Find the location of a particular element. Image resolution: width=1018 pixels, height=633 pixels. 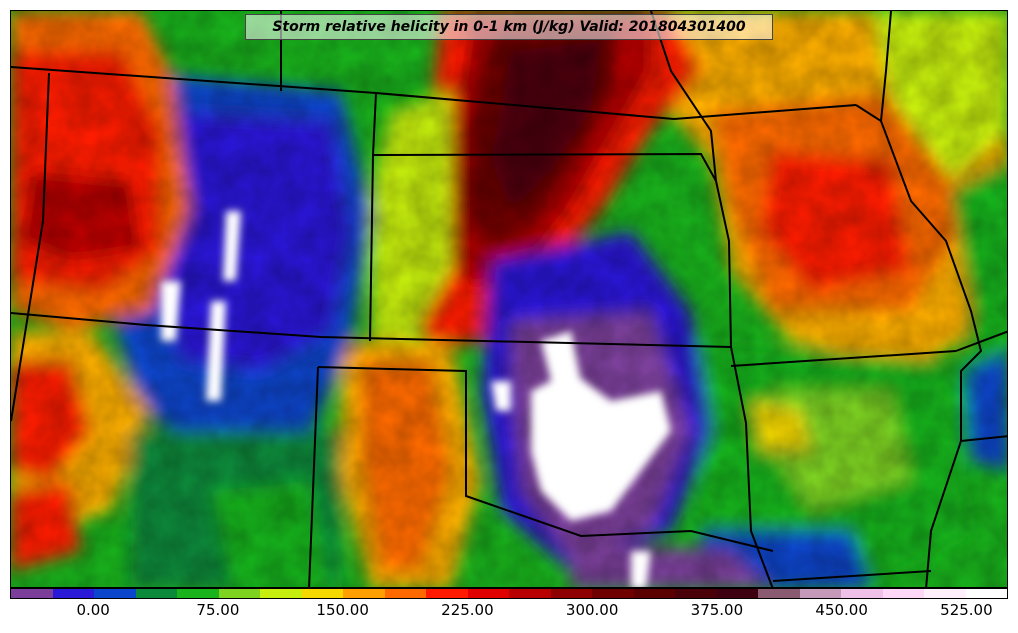

colorbar is located at coordinates (509, 593).